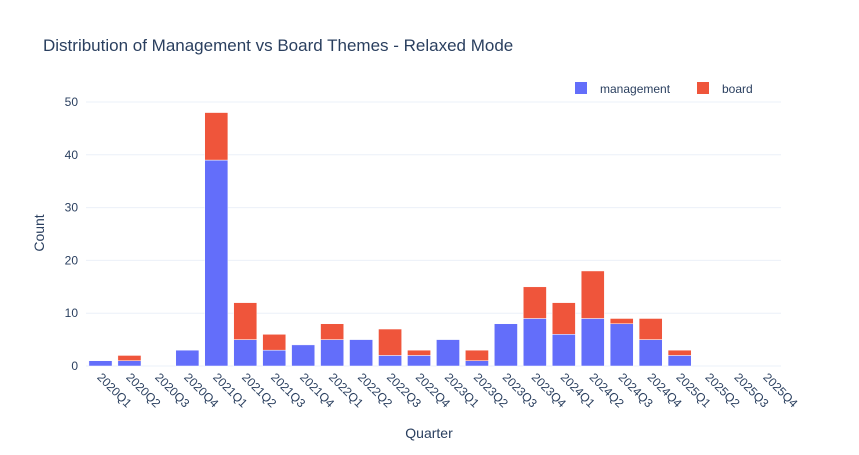  What do you see at coordinates (592, 342) in the screenshot?
I see `bar-management-2024Q2` at bounding box center [592, 342].